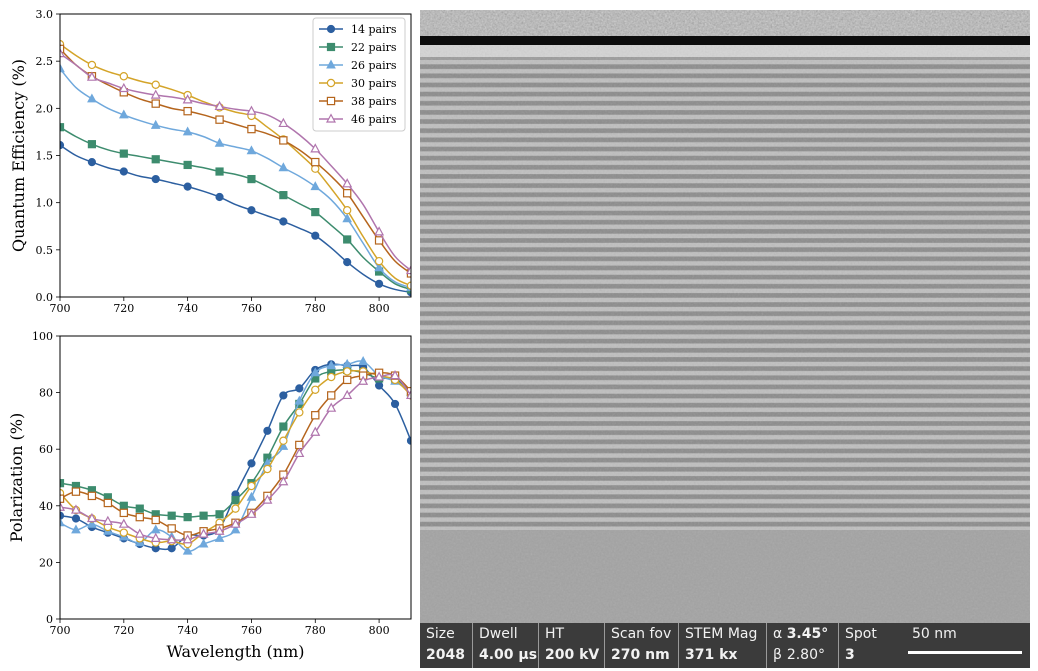 The width and height of the screenshot is (1038, 671). What do you see at coordinates (725, 40) in the screenshot?
I see `dark-interface-line` at bounding box center [725, 40].